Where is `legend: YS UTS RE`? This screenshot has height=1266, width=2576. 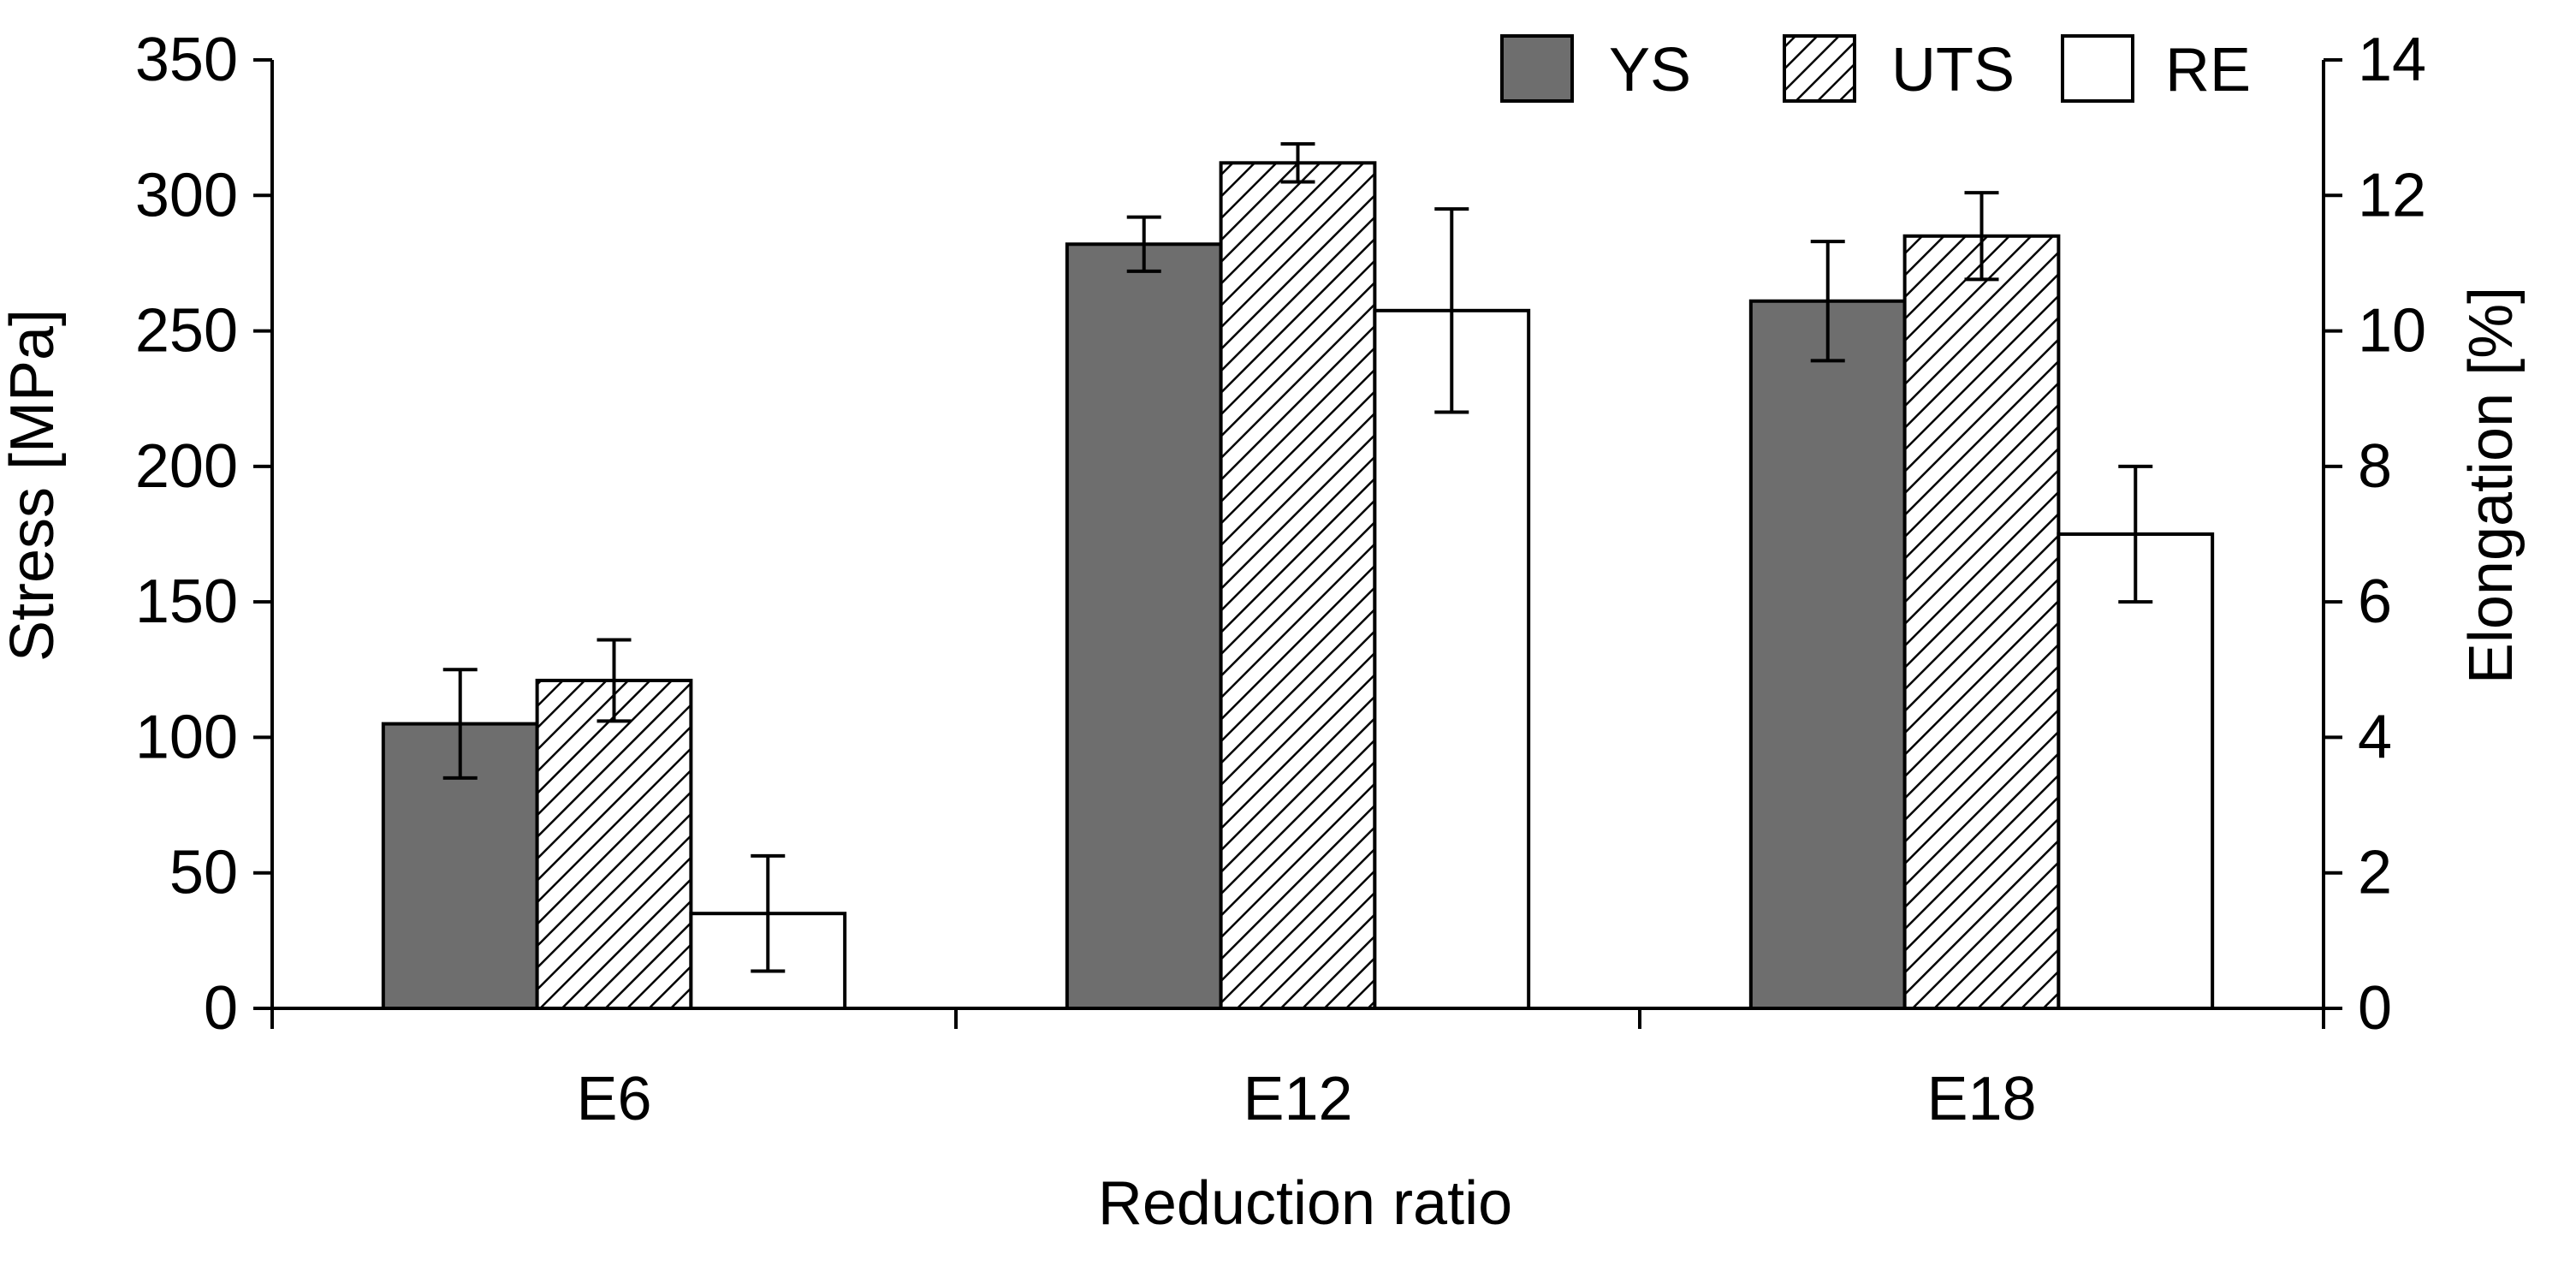
legend: YS UTS RE is located at coordinates (1875, 69).